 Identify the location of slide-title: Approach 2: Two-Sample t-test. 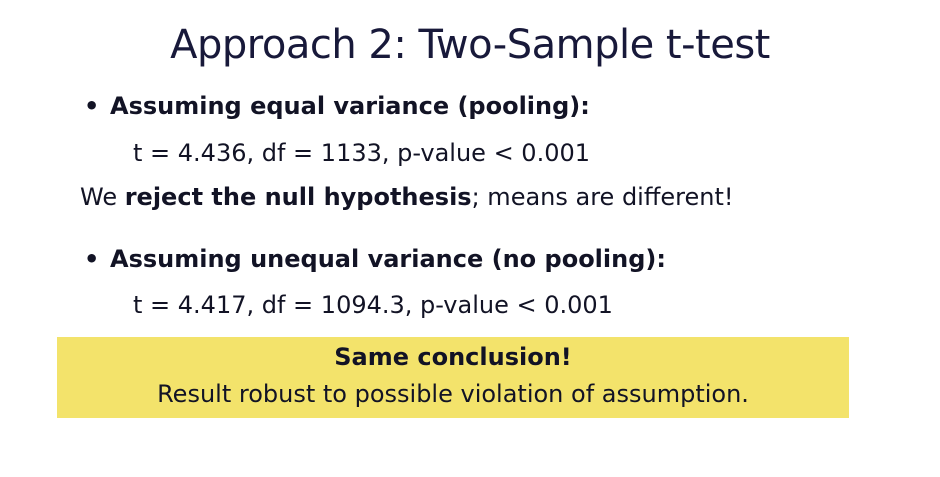
(470, 45).